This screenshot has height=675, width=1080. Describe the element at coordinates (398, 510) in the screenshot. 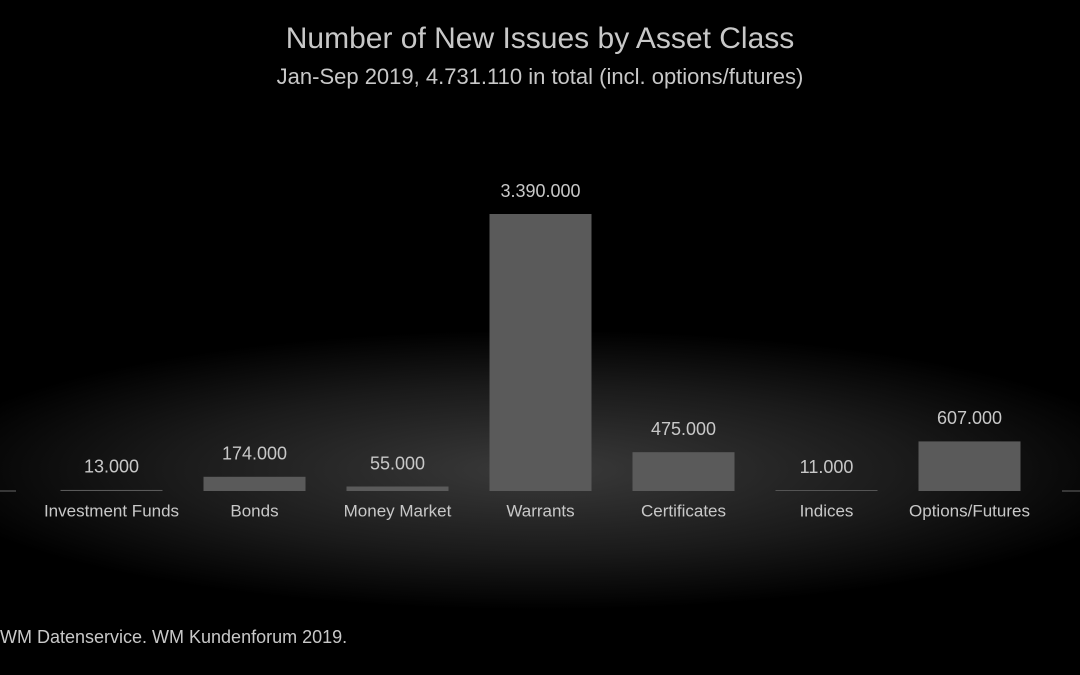

I see `x-tick-label: Money Market` at that location.